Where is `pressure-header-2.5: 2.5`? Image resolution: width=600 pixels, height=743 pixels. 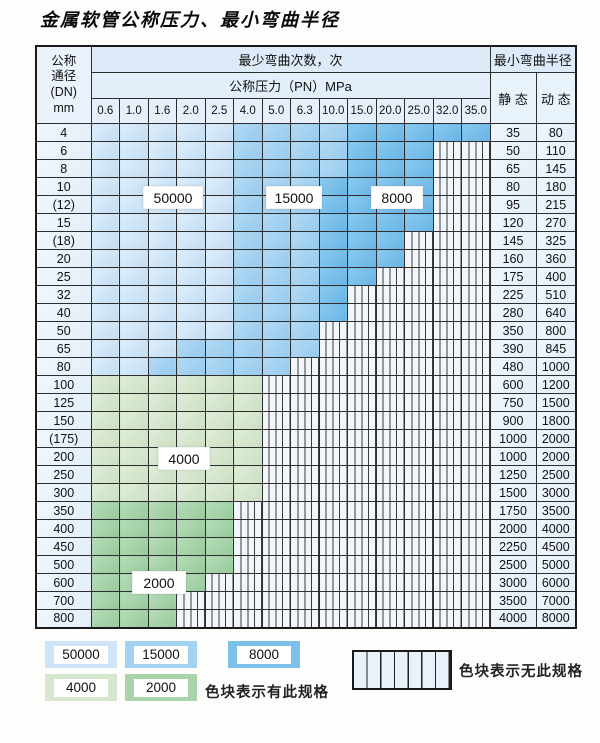 pressure-header-2.5: 2.5 is located at coordinates (219, 111).